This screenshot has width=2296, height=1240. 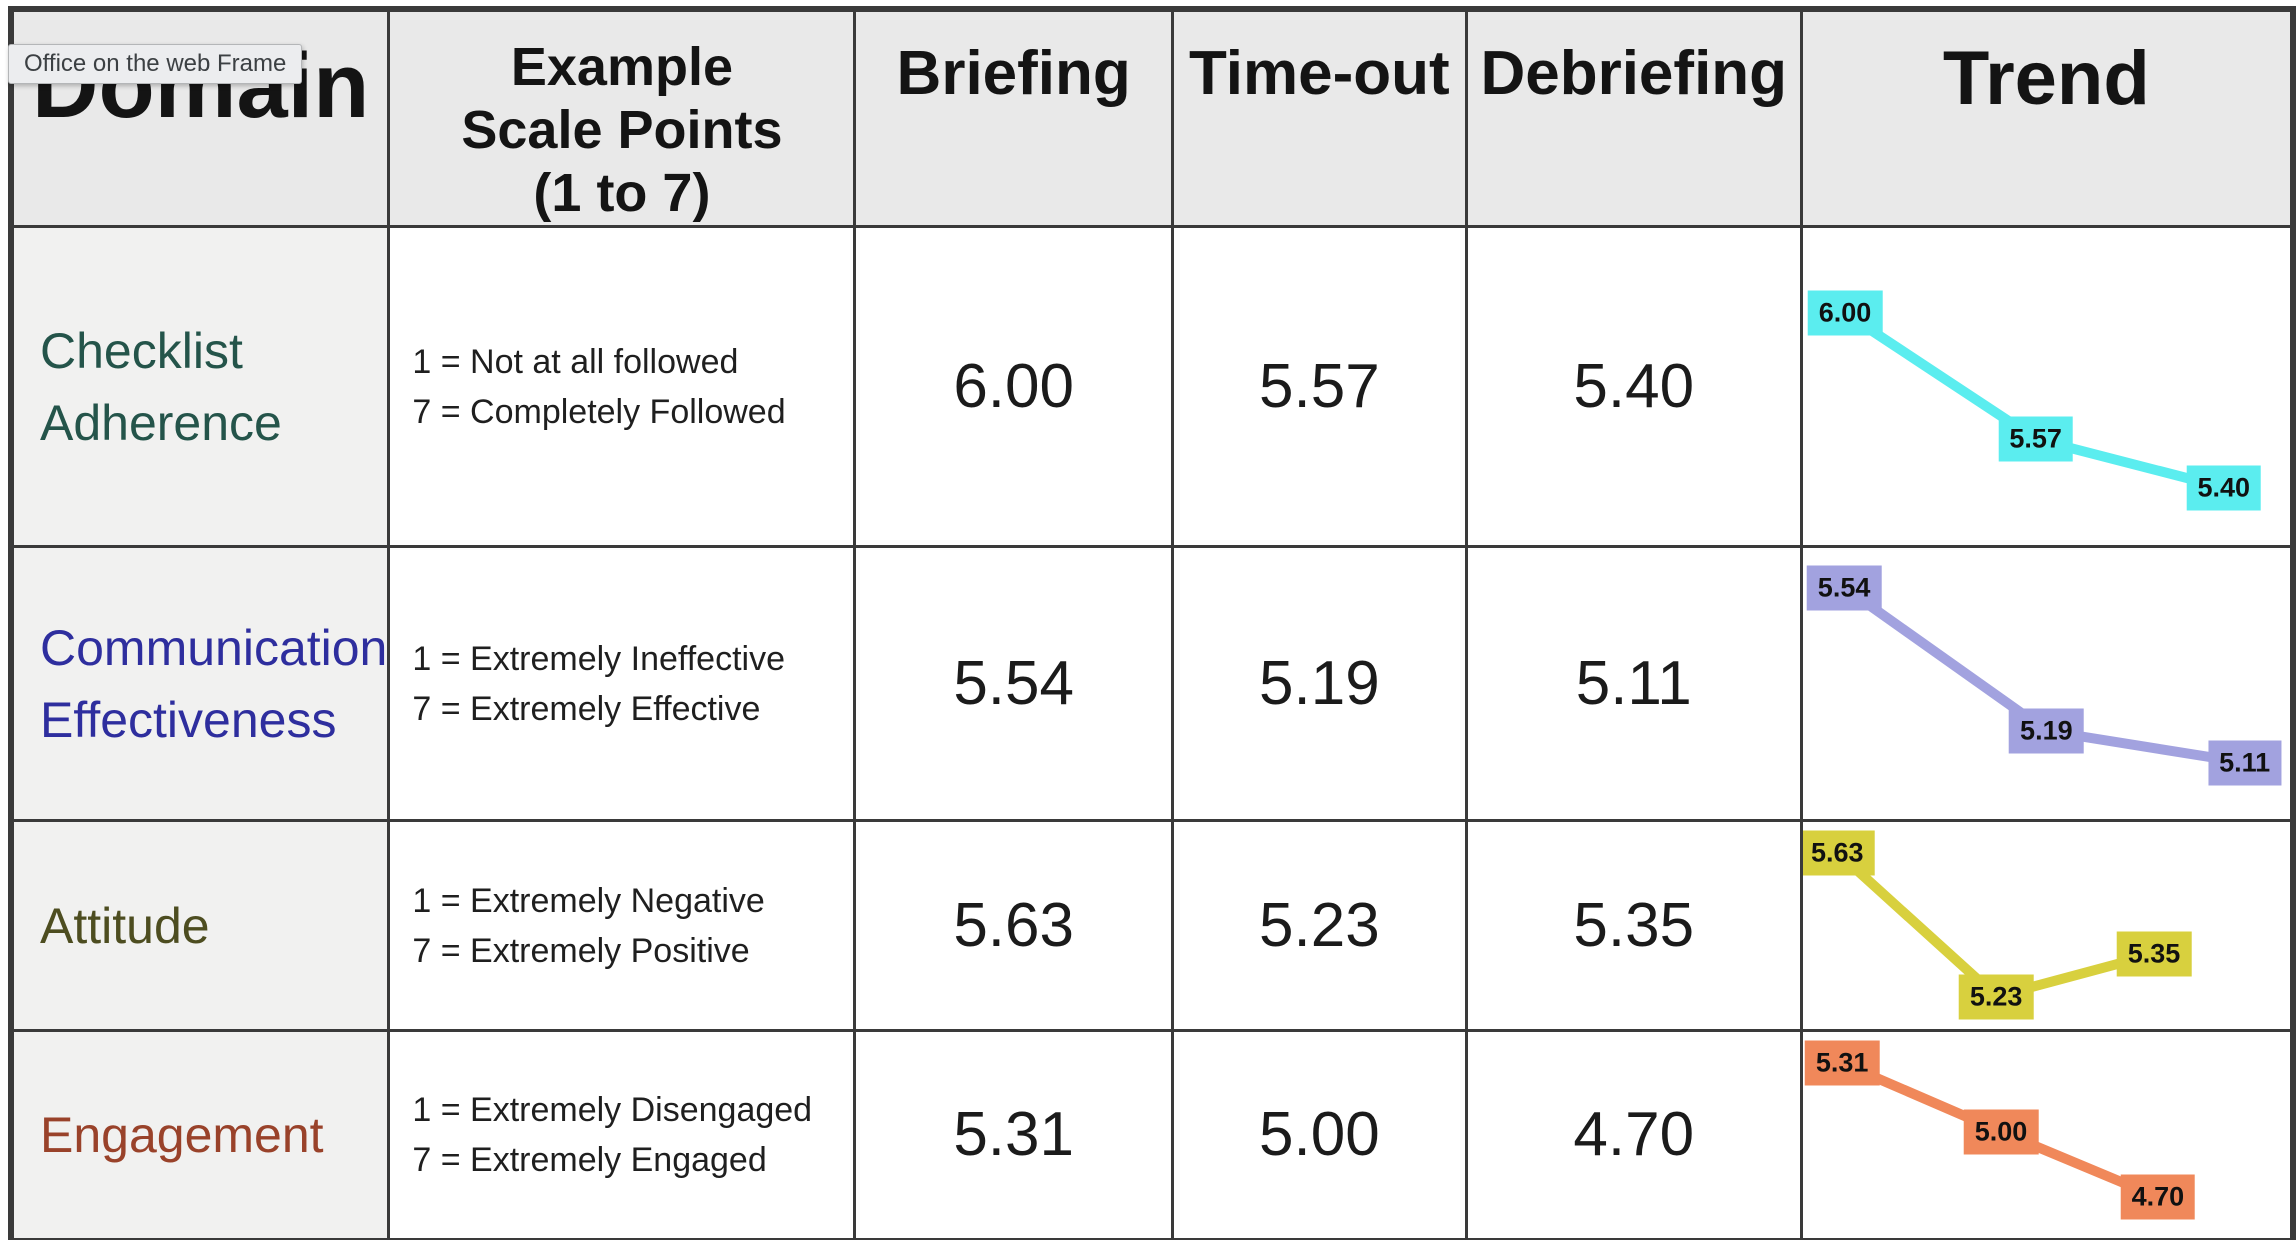 What do you see at coordinates (622, 130) in the screenshot?
I see `header-label-scale-points: Scale Points` at bounding box center [622, 130].